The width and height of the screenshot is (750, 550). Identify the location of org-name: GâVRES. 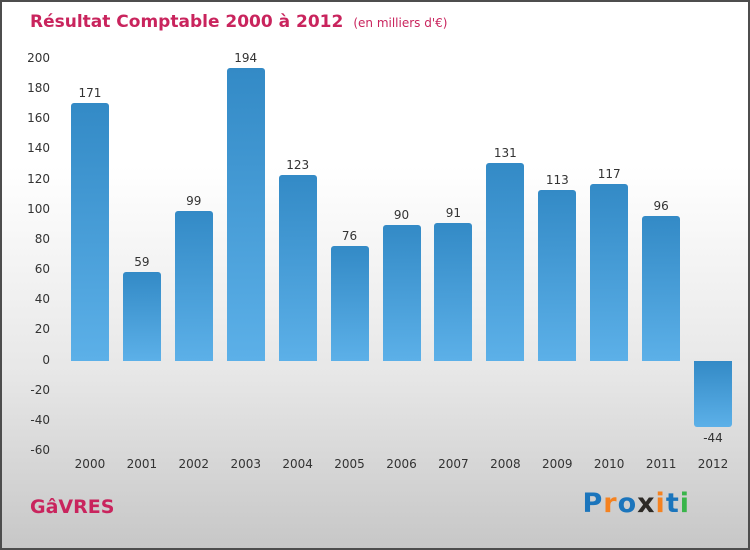
(72, 507).